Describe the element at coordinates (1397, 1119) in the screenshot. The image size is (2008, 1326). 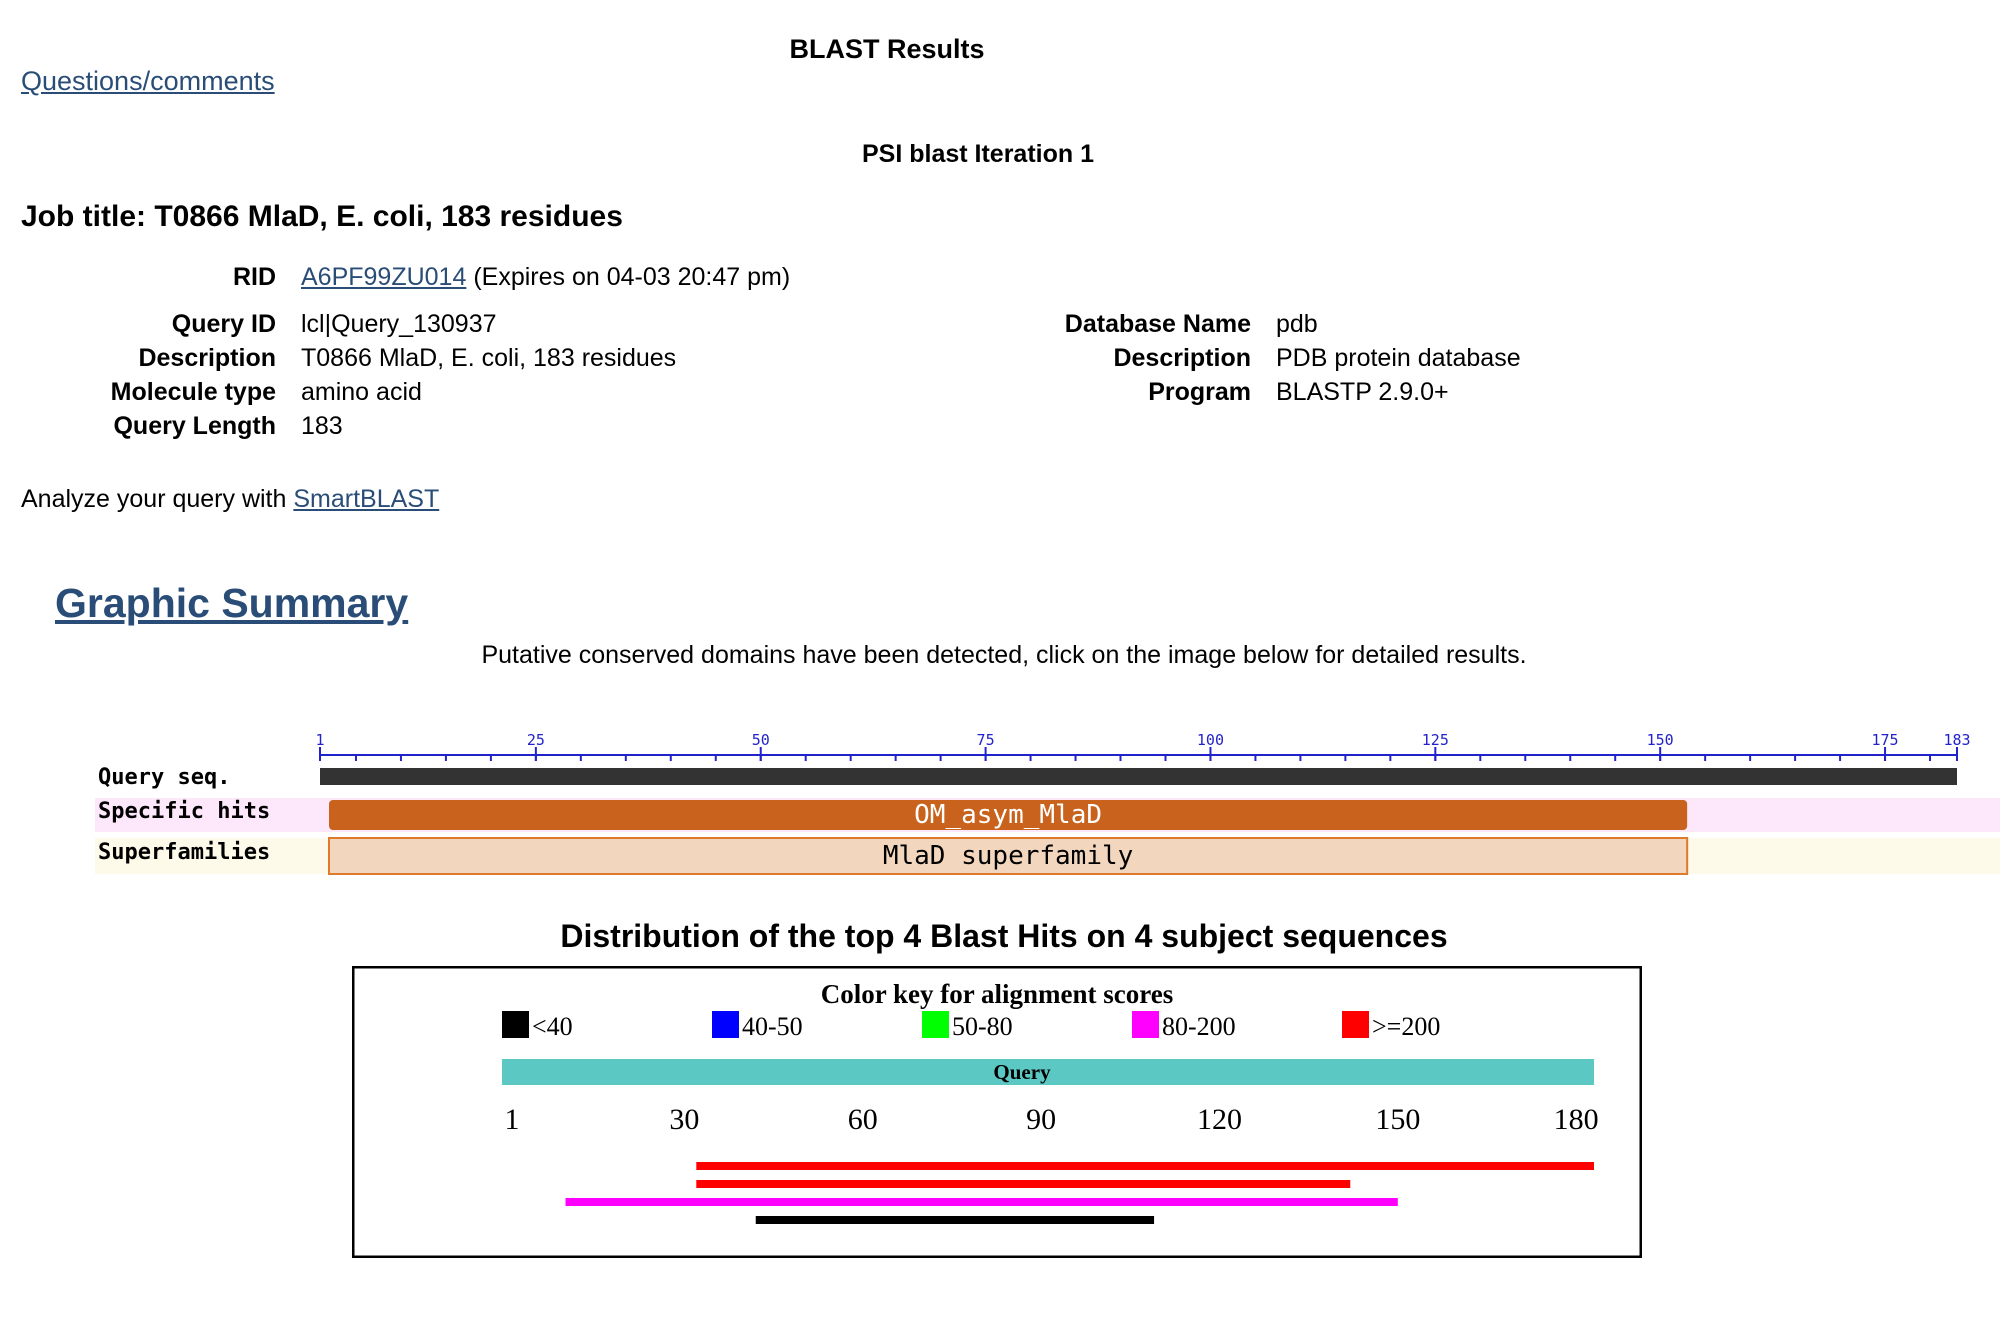
I see `distribution-tick-label: 150` at that location.